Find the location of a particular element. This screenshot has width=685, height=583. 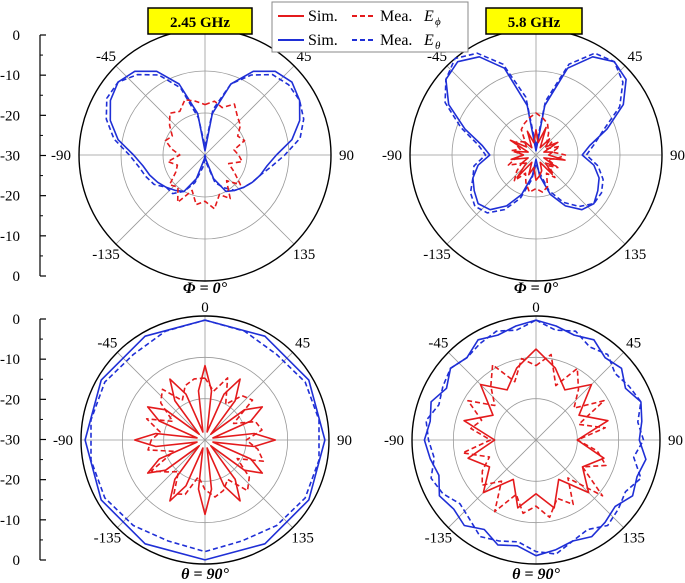

legend-sim-2: Sim. is located at coordinates (323, 40).